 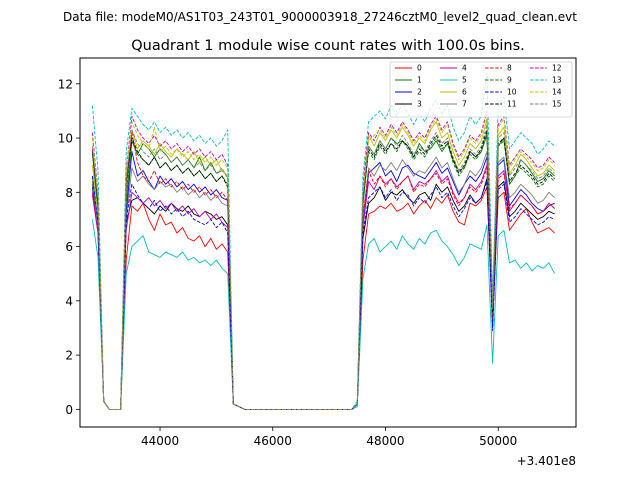 What do you see at coordinates (557, 80) in the screenshot?
I see `legend-label-13: 13` at bounding box center [557, 80].